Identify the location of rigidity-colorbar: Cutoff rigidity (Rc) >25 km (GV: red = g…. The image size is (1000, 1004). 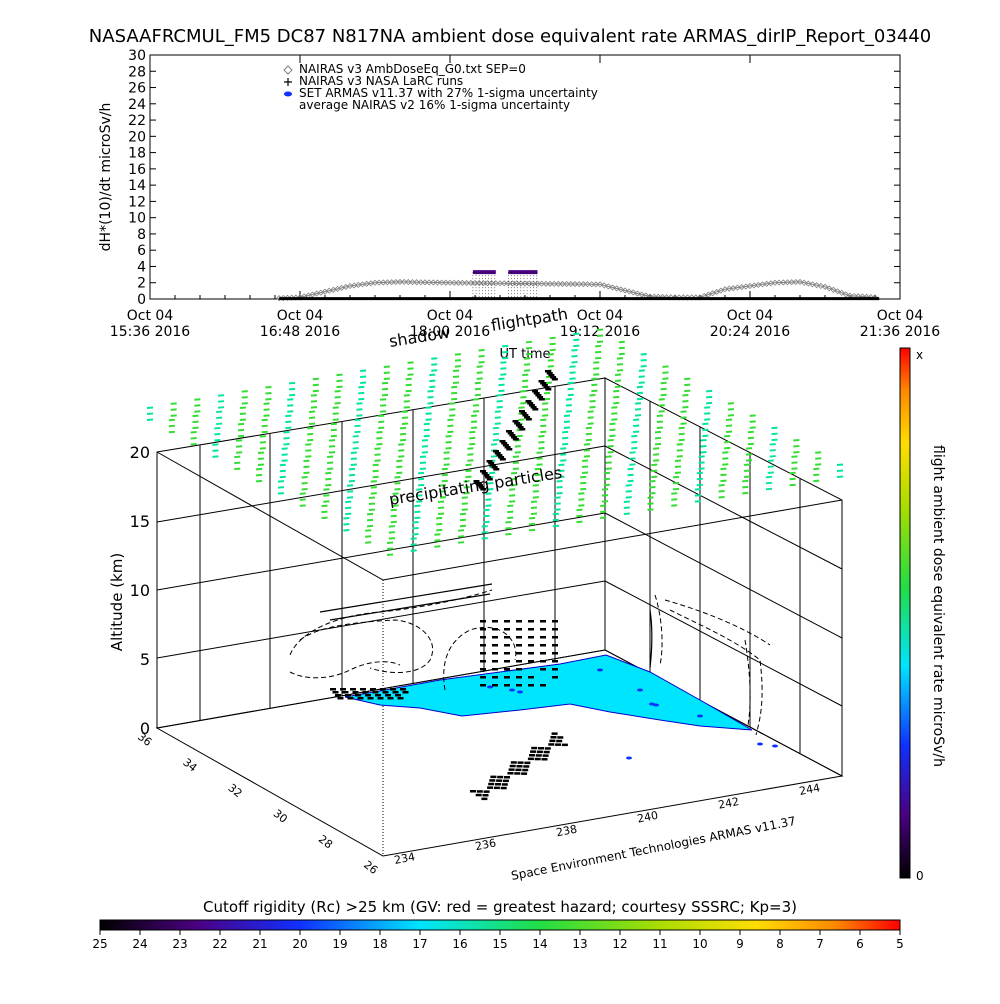
(497, 924).